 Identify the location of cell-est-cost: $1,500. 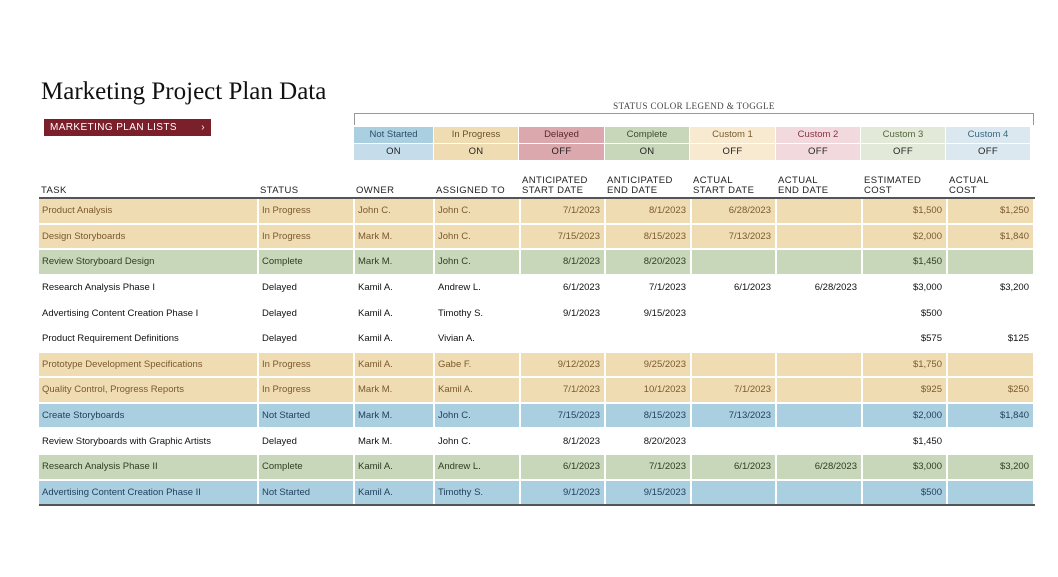
(905, 211).